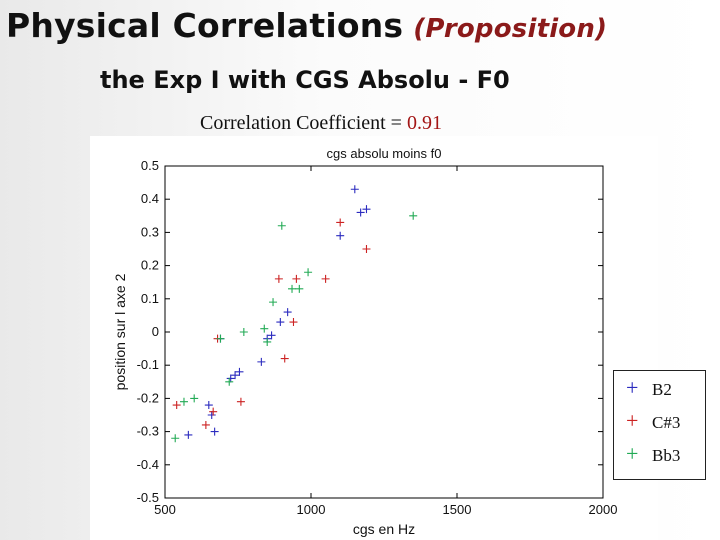 This screenshot has height=540, width=720. Describe the element at coordinates (150, 198) in the screenshot. I see `y-tick-label: 0.4` at that location.